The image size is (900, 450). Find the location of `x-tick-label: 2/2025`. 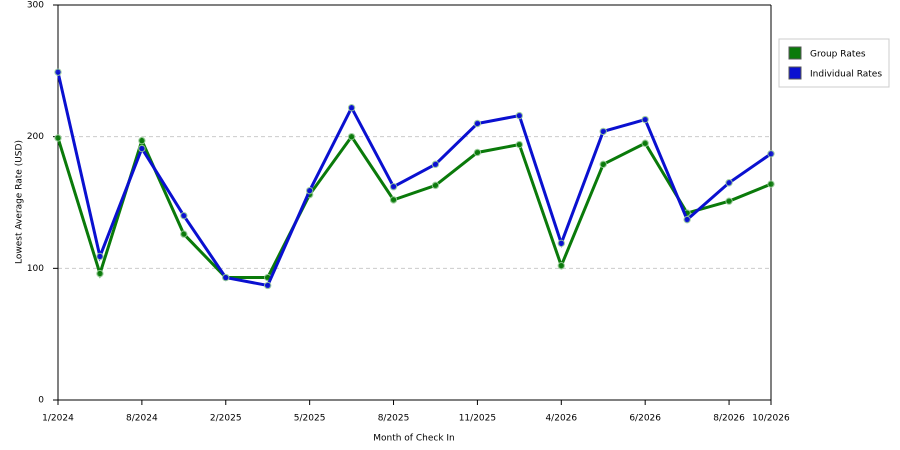

x-tick-label: 2/2025 is located at coordinates (226, 419).